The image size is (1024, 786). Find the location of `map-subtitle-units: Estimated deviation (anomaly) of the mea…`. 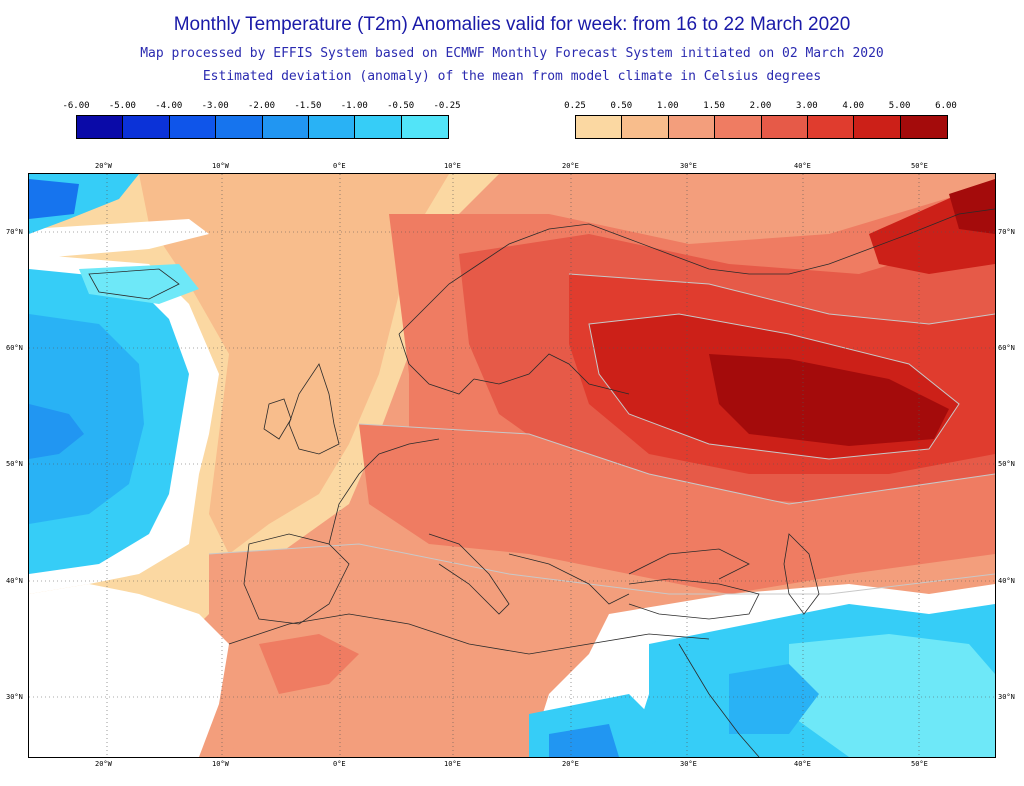

map-subtitle-units: Estimated deviation (anomaly) of the mea… is located at coordinates (512, 76).